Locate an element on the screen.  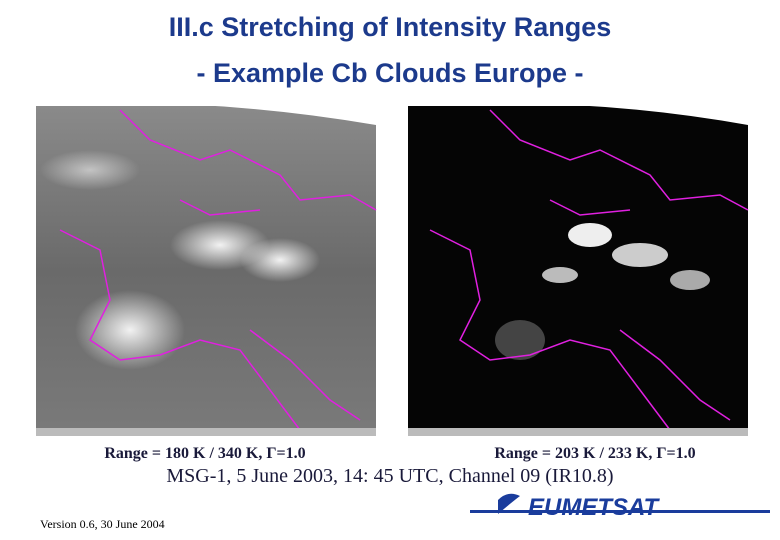
title: - Example Cb Clouds Europe - is located at coordinates (389, 73).